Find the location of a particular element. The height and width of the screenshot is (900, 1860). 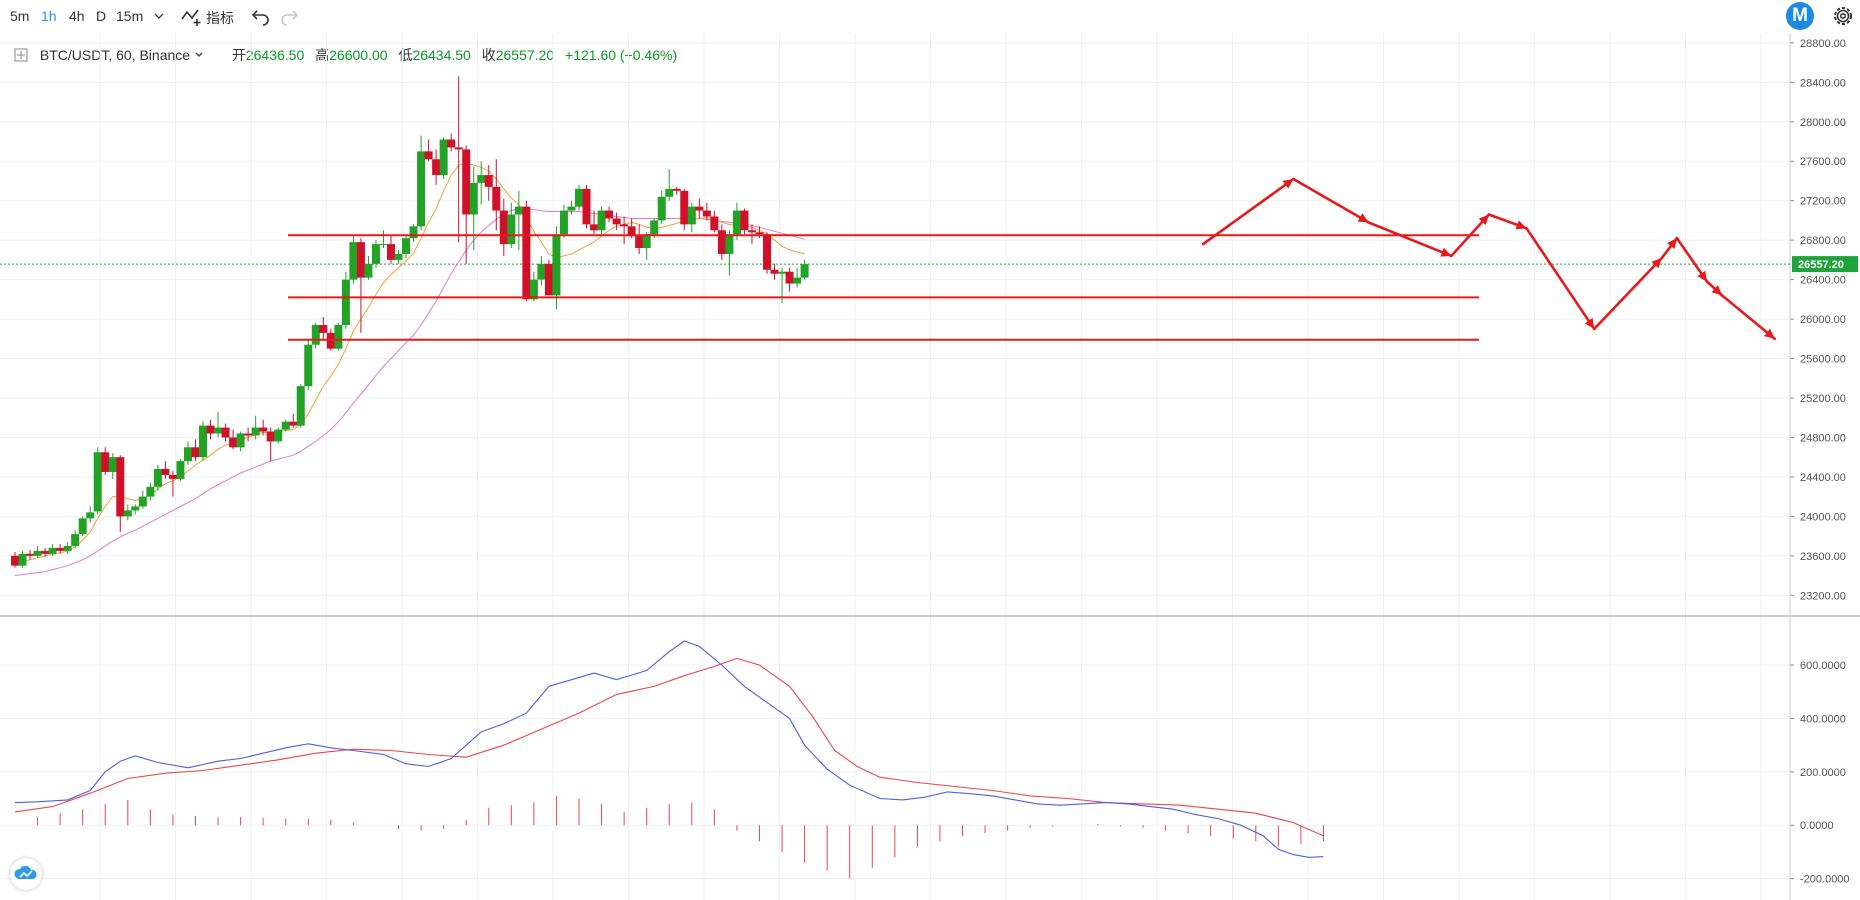

interval-d: D is located at coordinates (101, 16).